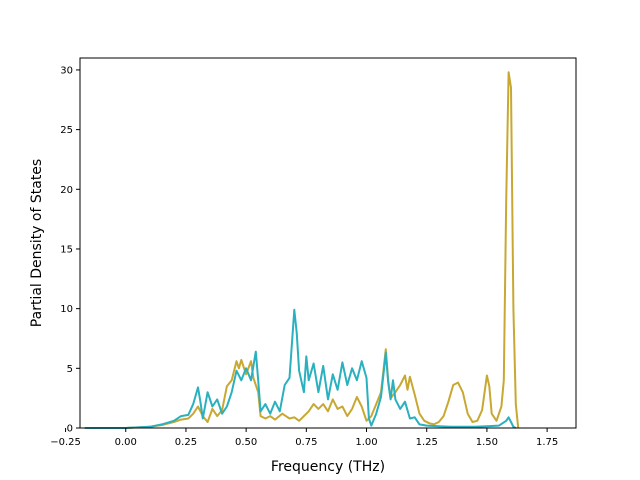 The width and height of the screenshot is (640, 480). I want to click on y-axis-ticks: 0 5 10 15 20 25 30, so click(70, 250).